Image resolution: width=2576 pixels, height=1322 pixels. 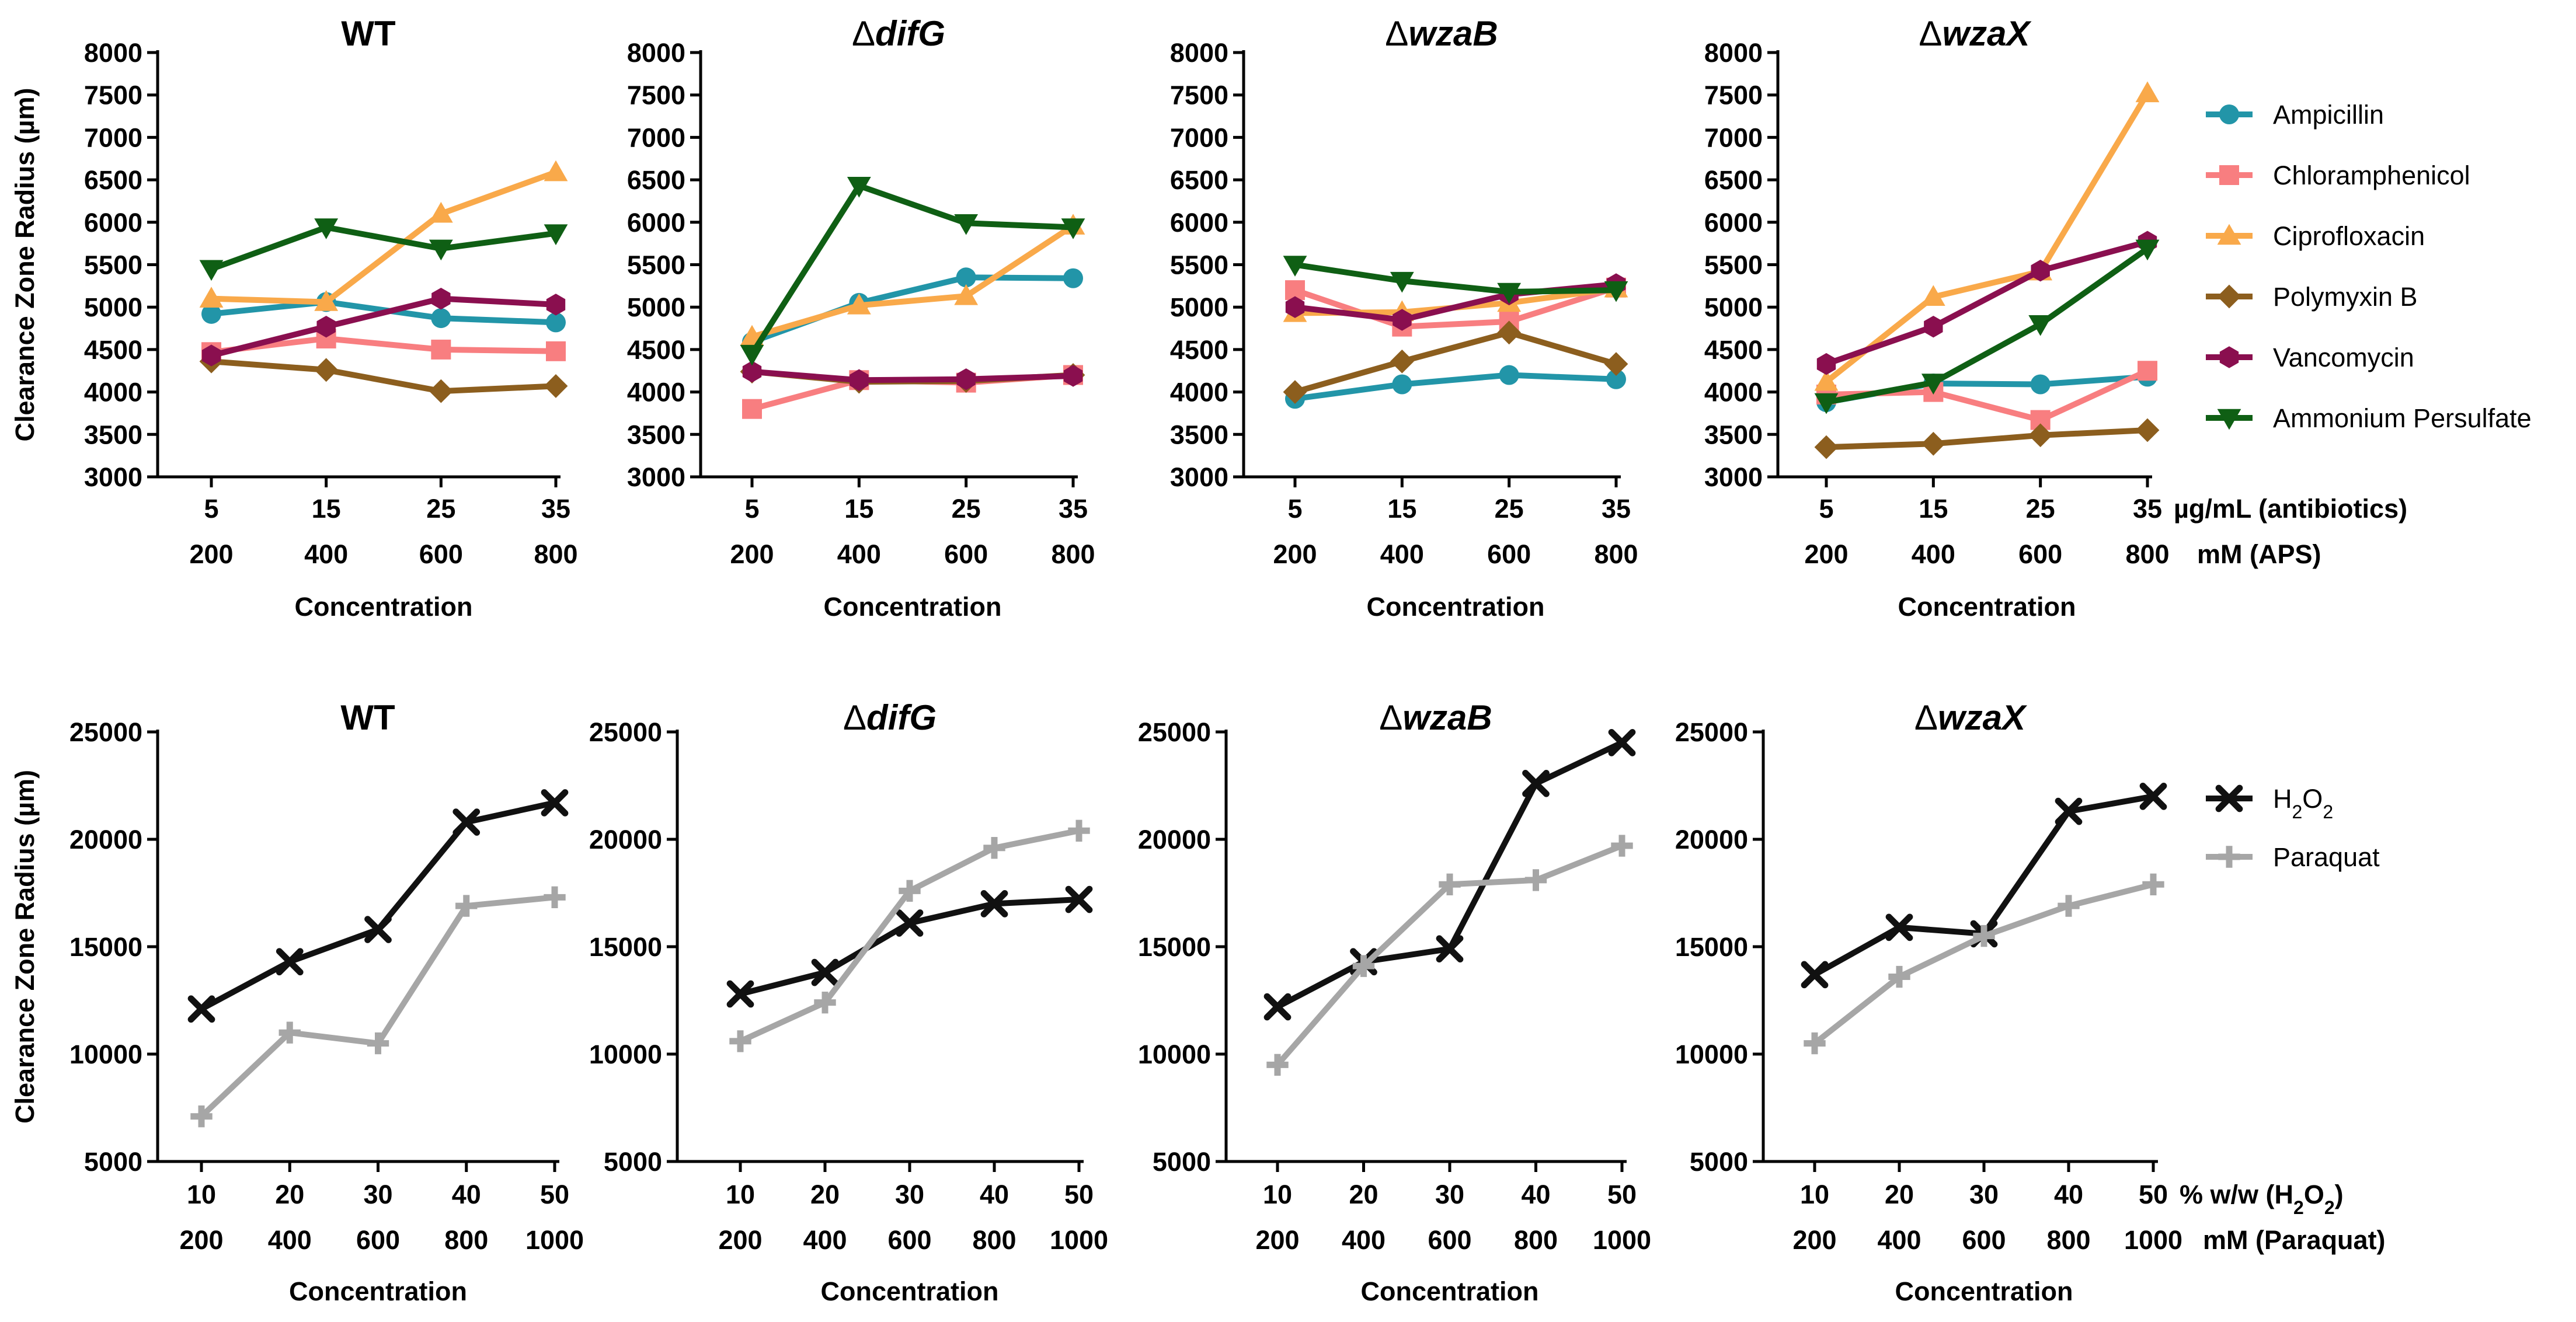 I want to click on y-tick-label: 5500, so click(x=113, y=265).